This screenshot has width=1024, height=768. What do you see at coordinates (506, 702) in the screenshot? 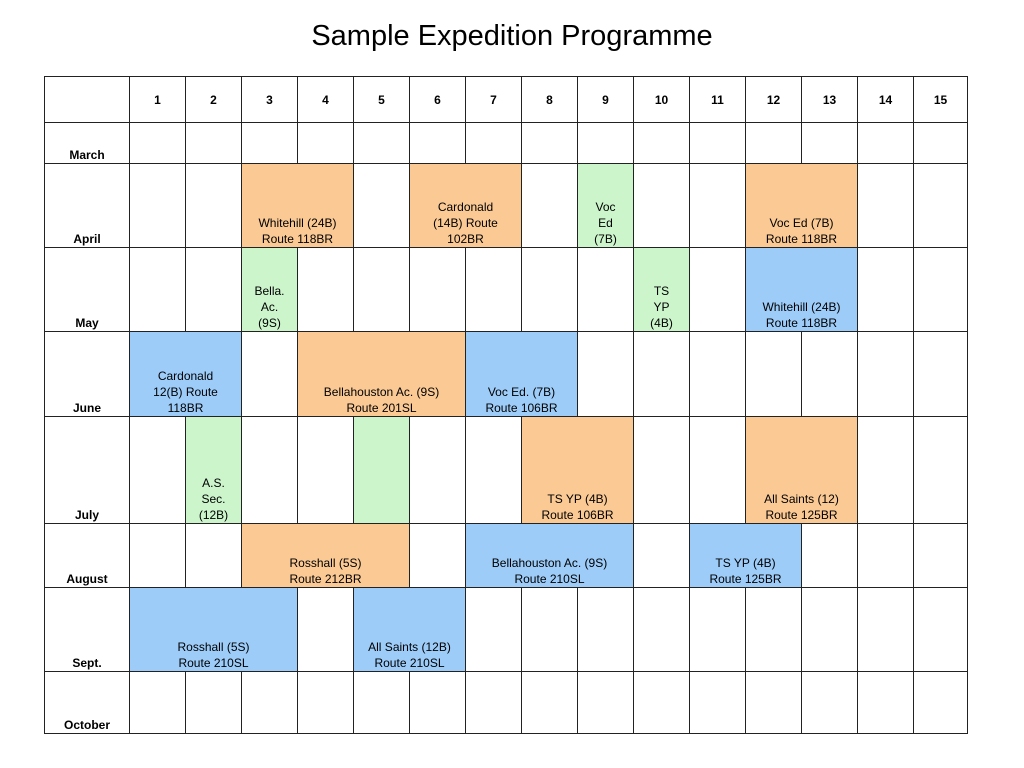
I see `month-row: October` at bounding box center [506, 702].